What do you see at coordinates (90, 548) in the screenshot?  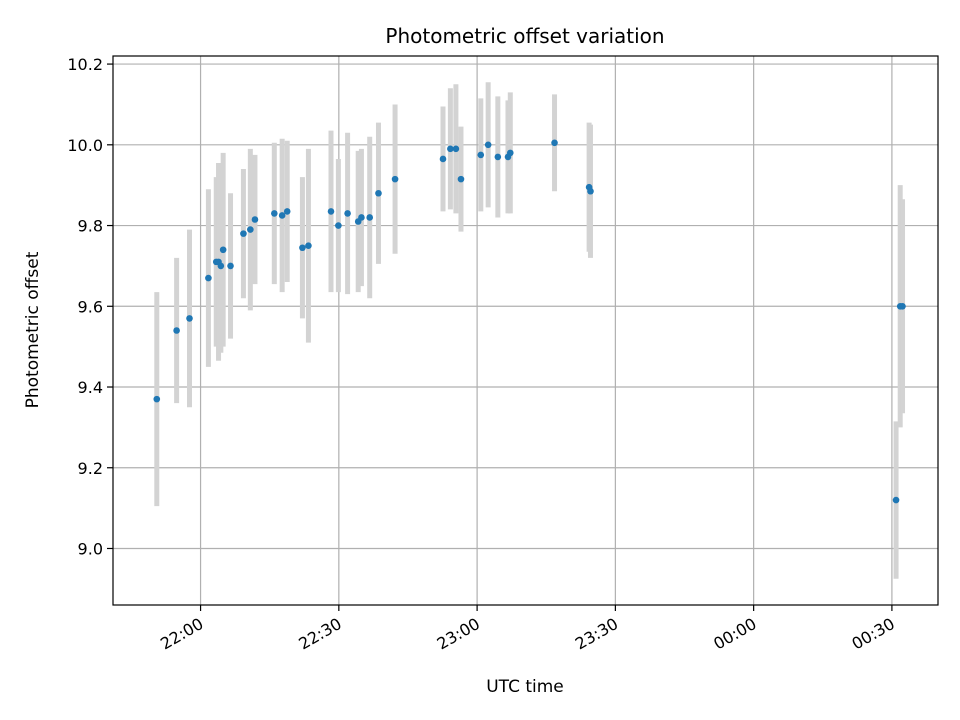 I see `y-tick-label: 9.0` at bounding box center [90, 548].